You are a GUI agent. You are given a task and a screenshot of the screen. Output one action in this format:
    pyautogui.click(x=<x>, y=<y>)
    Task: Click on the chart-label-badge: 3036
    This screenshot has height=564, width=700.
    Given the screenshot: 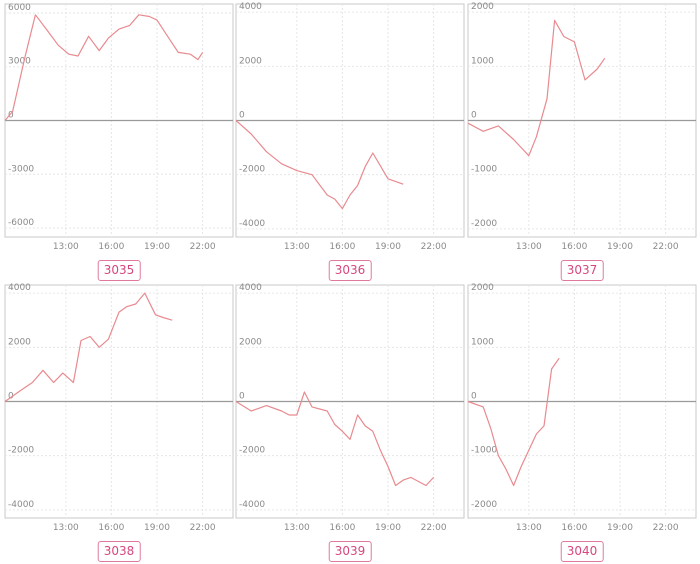 What is the action you would take?
    pyautogui.click(x=350, y=270)
    